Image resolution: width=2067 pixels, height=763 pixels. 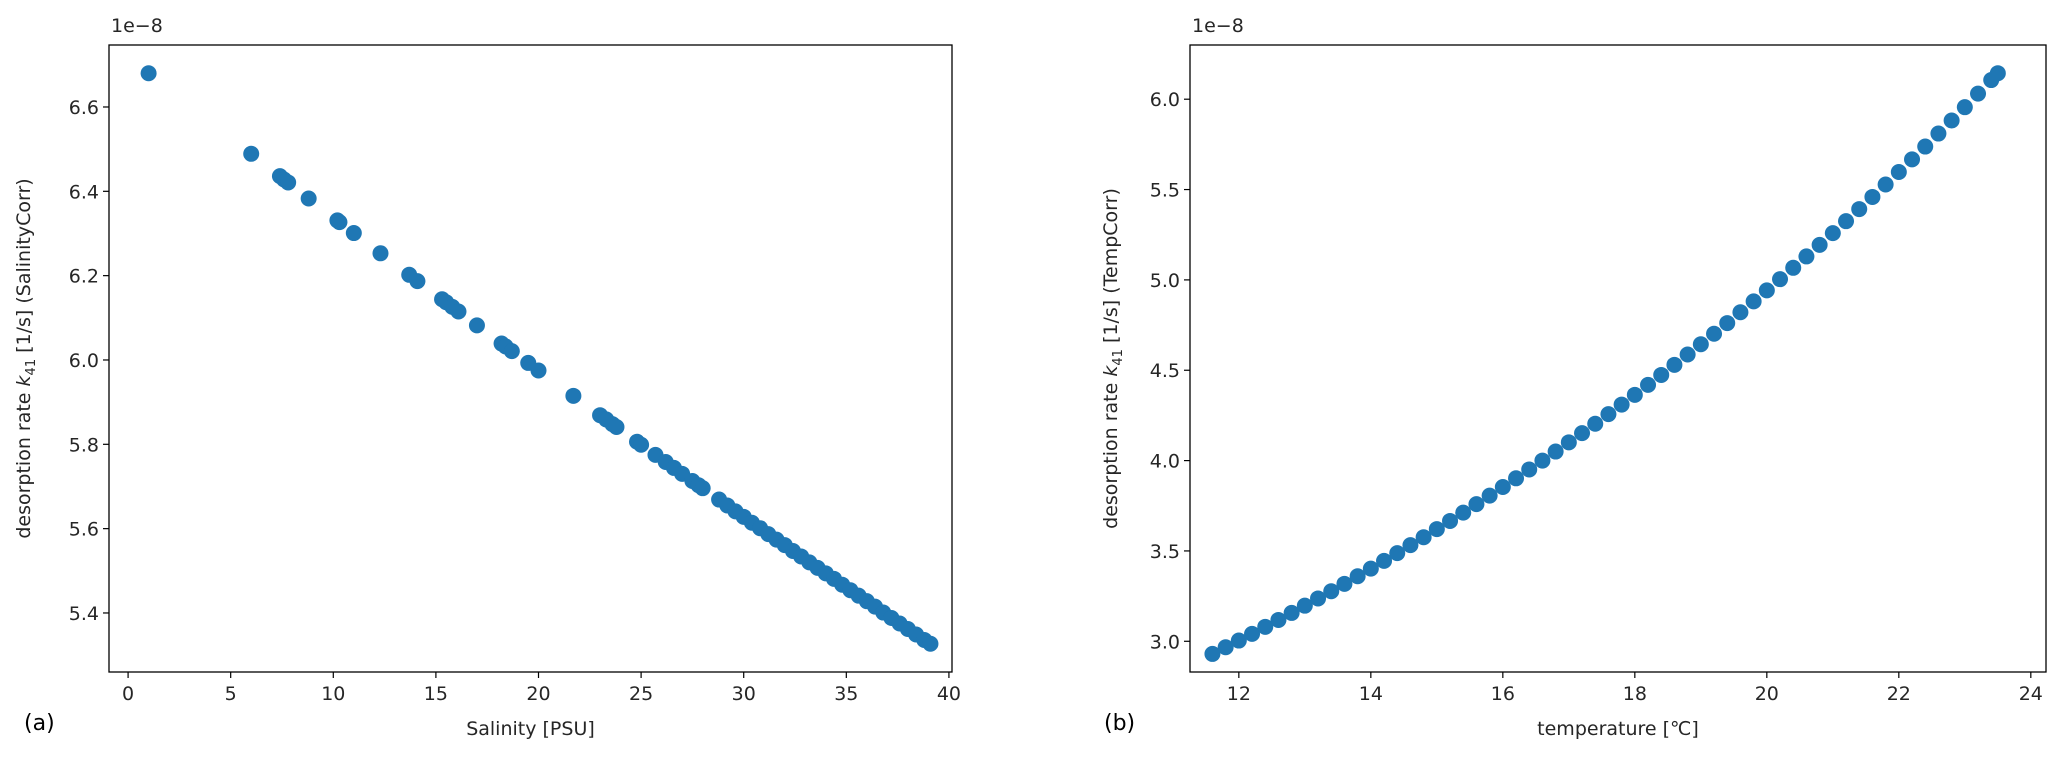 I want to click on x-tick-label: 14, so click(x=1371, y=694).